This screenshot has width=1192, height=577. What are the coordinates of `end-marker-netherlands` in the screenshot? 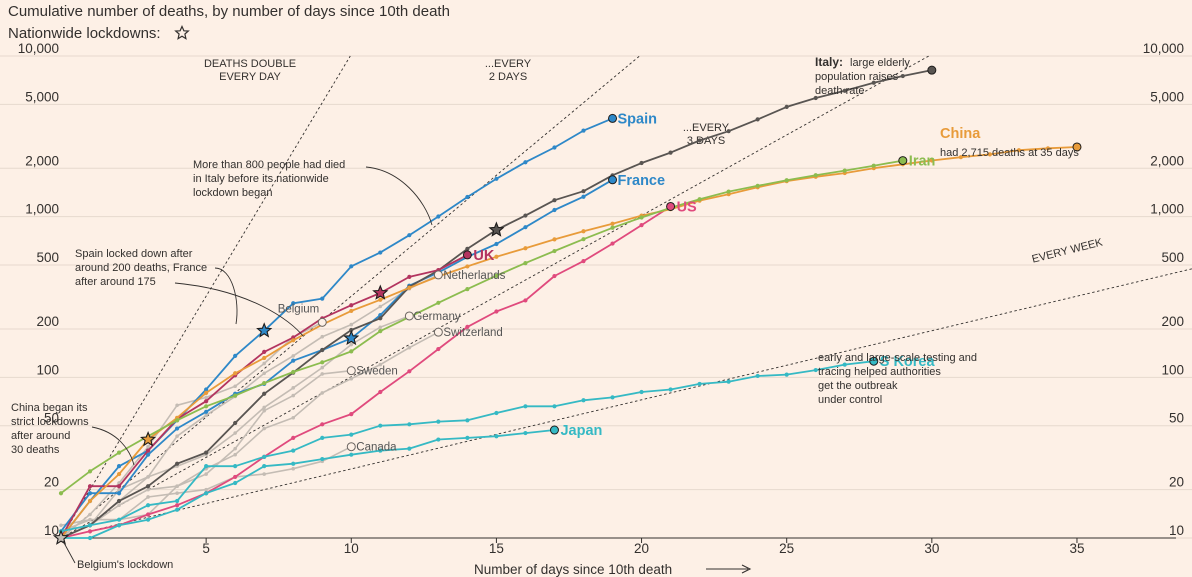 It's located at (438, 275).